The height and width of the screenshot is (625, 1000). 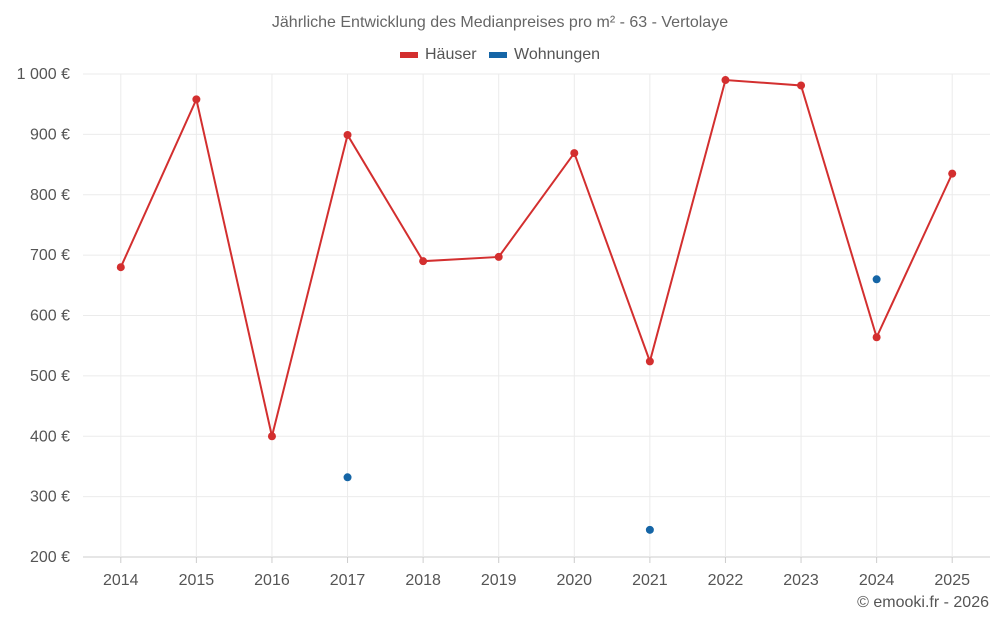 What do you see at coordinates (801, 580) in the screenshot?
I see `x-tick-label: 2023` at bounding box center [801, 580].